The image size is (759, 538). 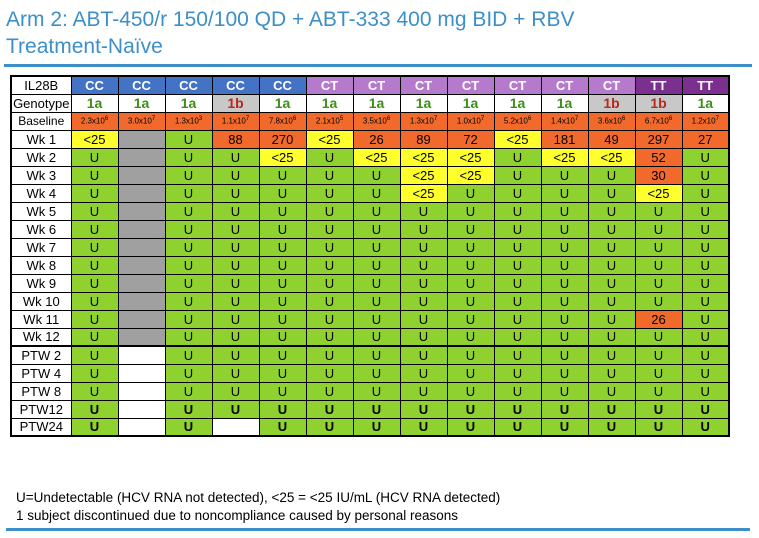 I want to click on result-cell: 181, so click(x=564, y=139).